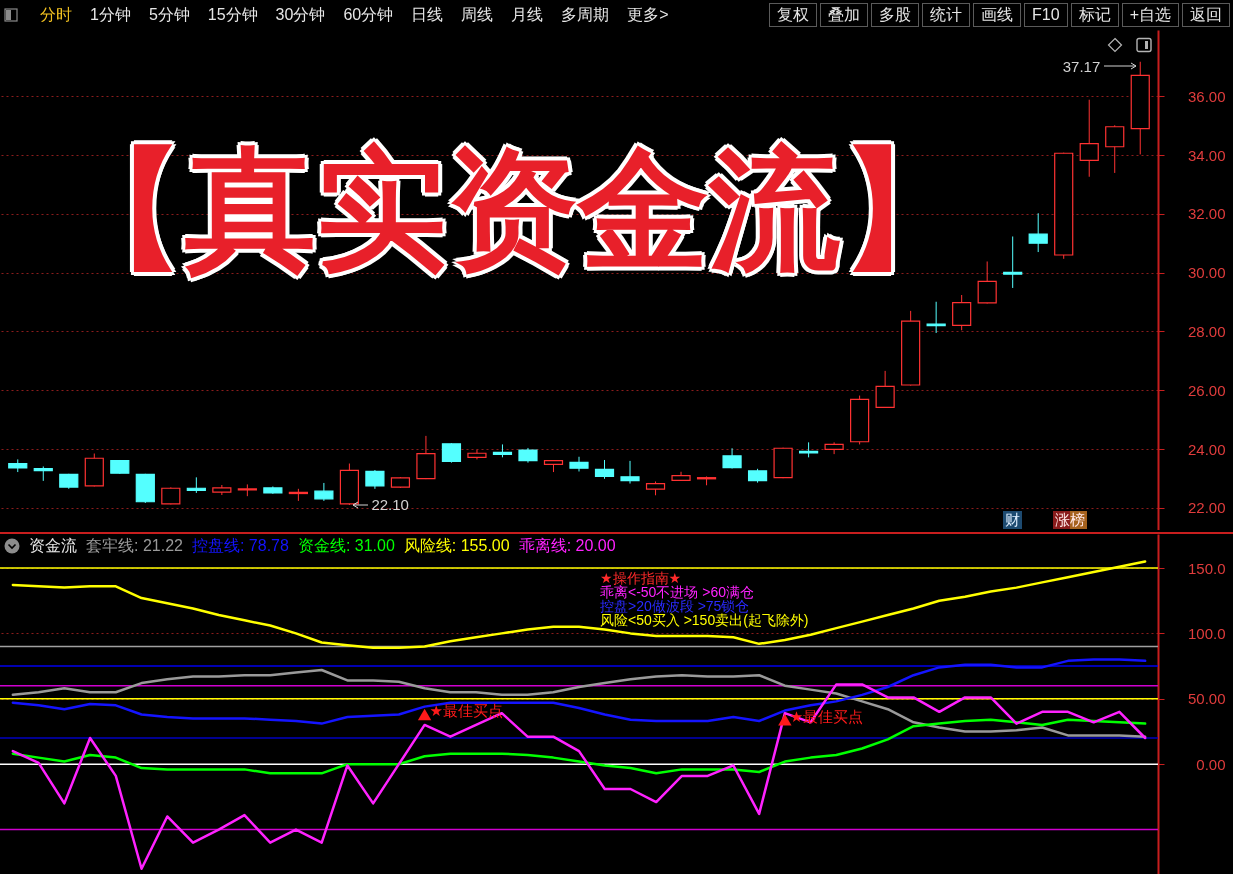  What do you see at coordinates (585, 15) in the screenshot?
I see `text: 多周期` at bounding box center [585, 15].